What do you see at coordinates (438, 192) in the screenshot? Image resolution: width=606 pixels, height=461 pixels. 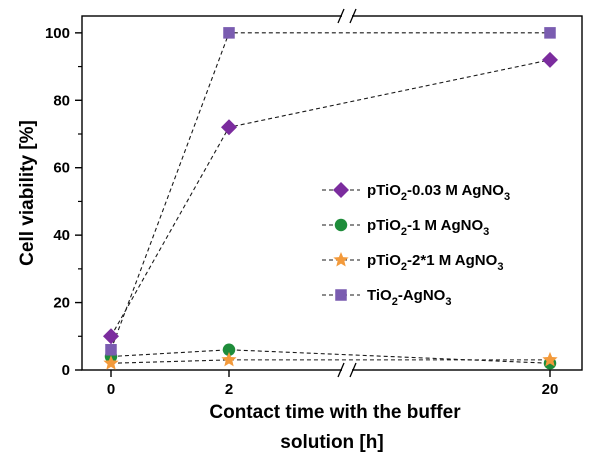 I see `legend-label: pTiO2-0.03 M AgNO3` at bounding box center [438, 192].